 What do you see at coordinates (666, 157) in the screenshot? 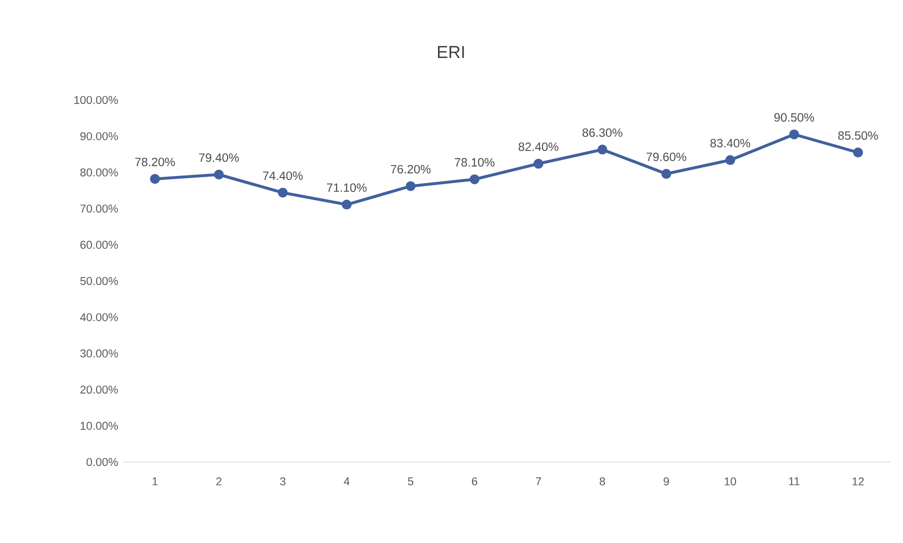
I see `data-label: 79.60%` at bounding box center [666, 157].